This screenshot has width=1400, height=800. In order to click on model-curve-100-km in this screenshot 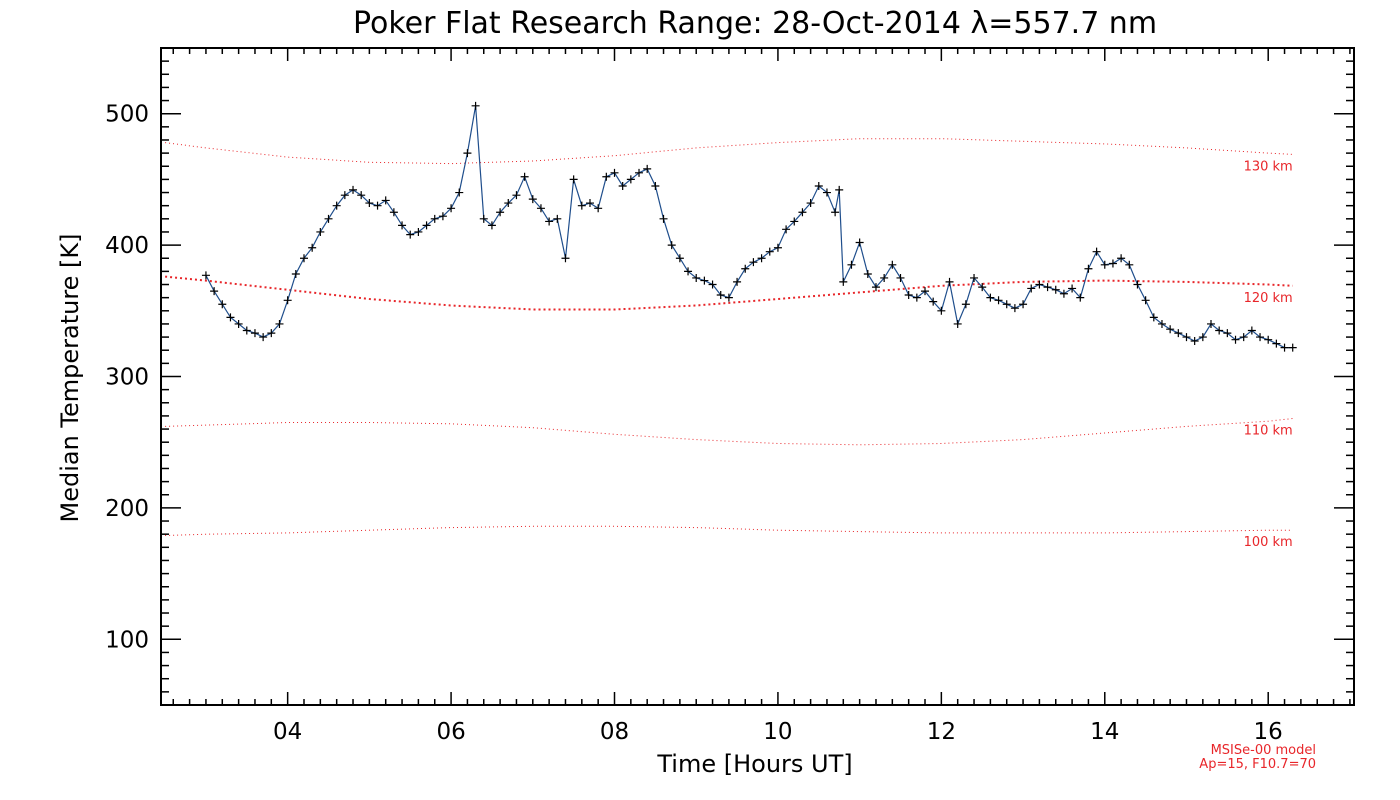, I will do `click(729, 530)`.